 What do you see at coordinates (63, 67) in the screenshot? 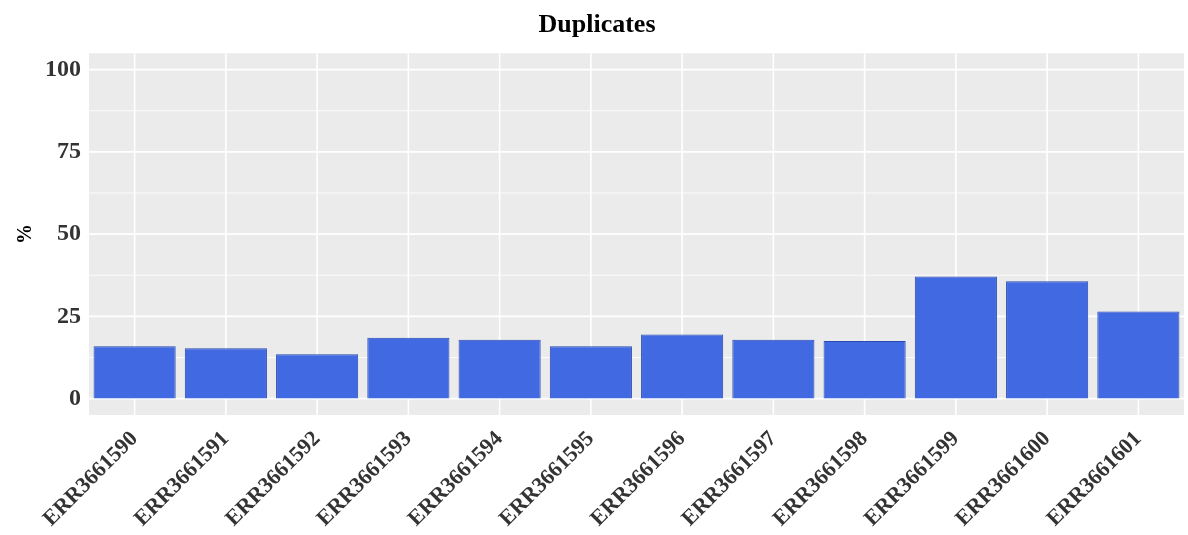
I see `y-tick-label: 100` at bounding box center [63, 67].